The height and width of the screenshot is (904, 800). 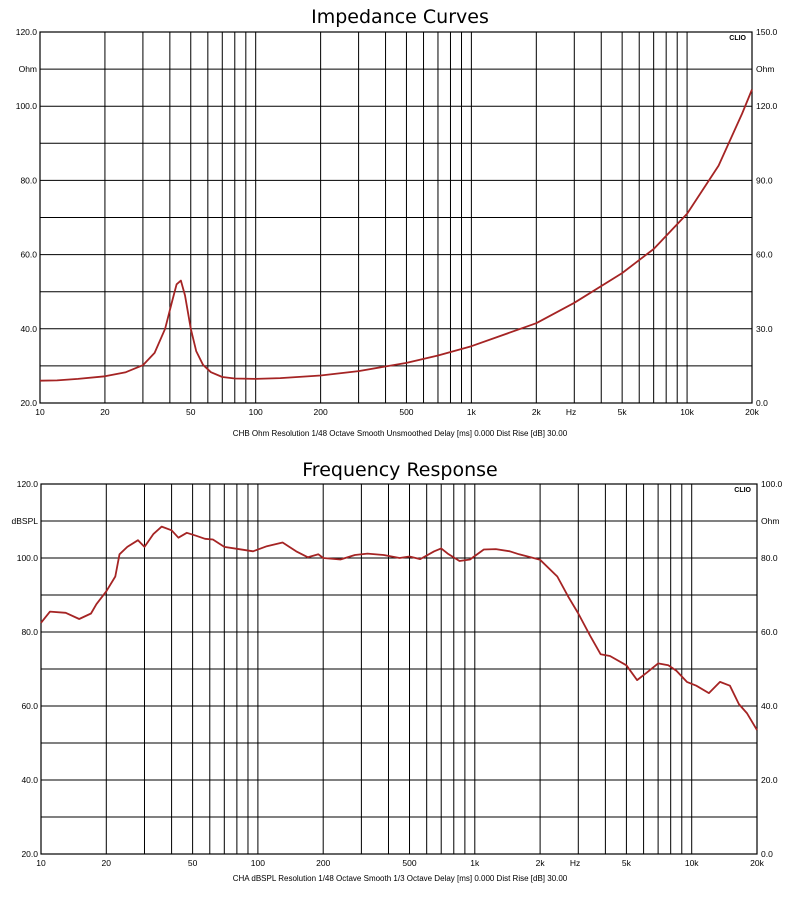 What do you see at coordinates (769, 706) in the screenshot?
I see `y-tick-label-right: 40.0` at bounding box center [769, 706].